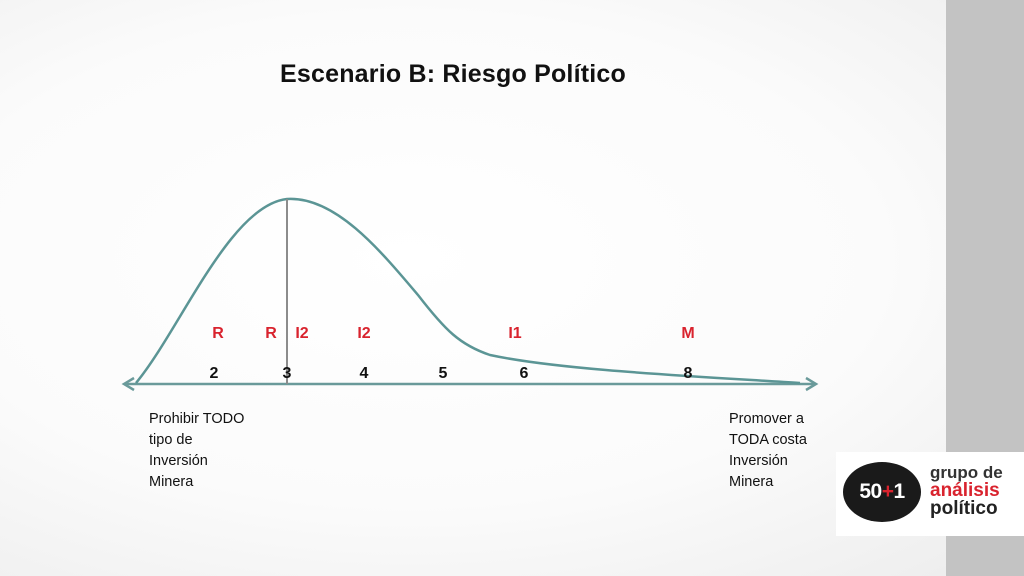  I want to click on number-label: 3, so click(287, 373).